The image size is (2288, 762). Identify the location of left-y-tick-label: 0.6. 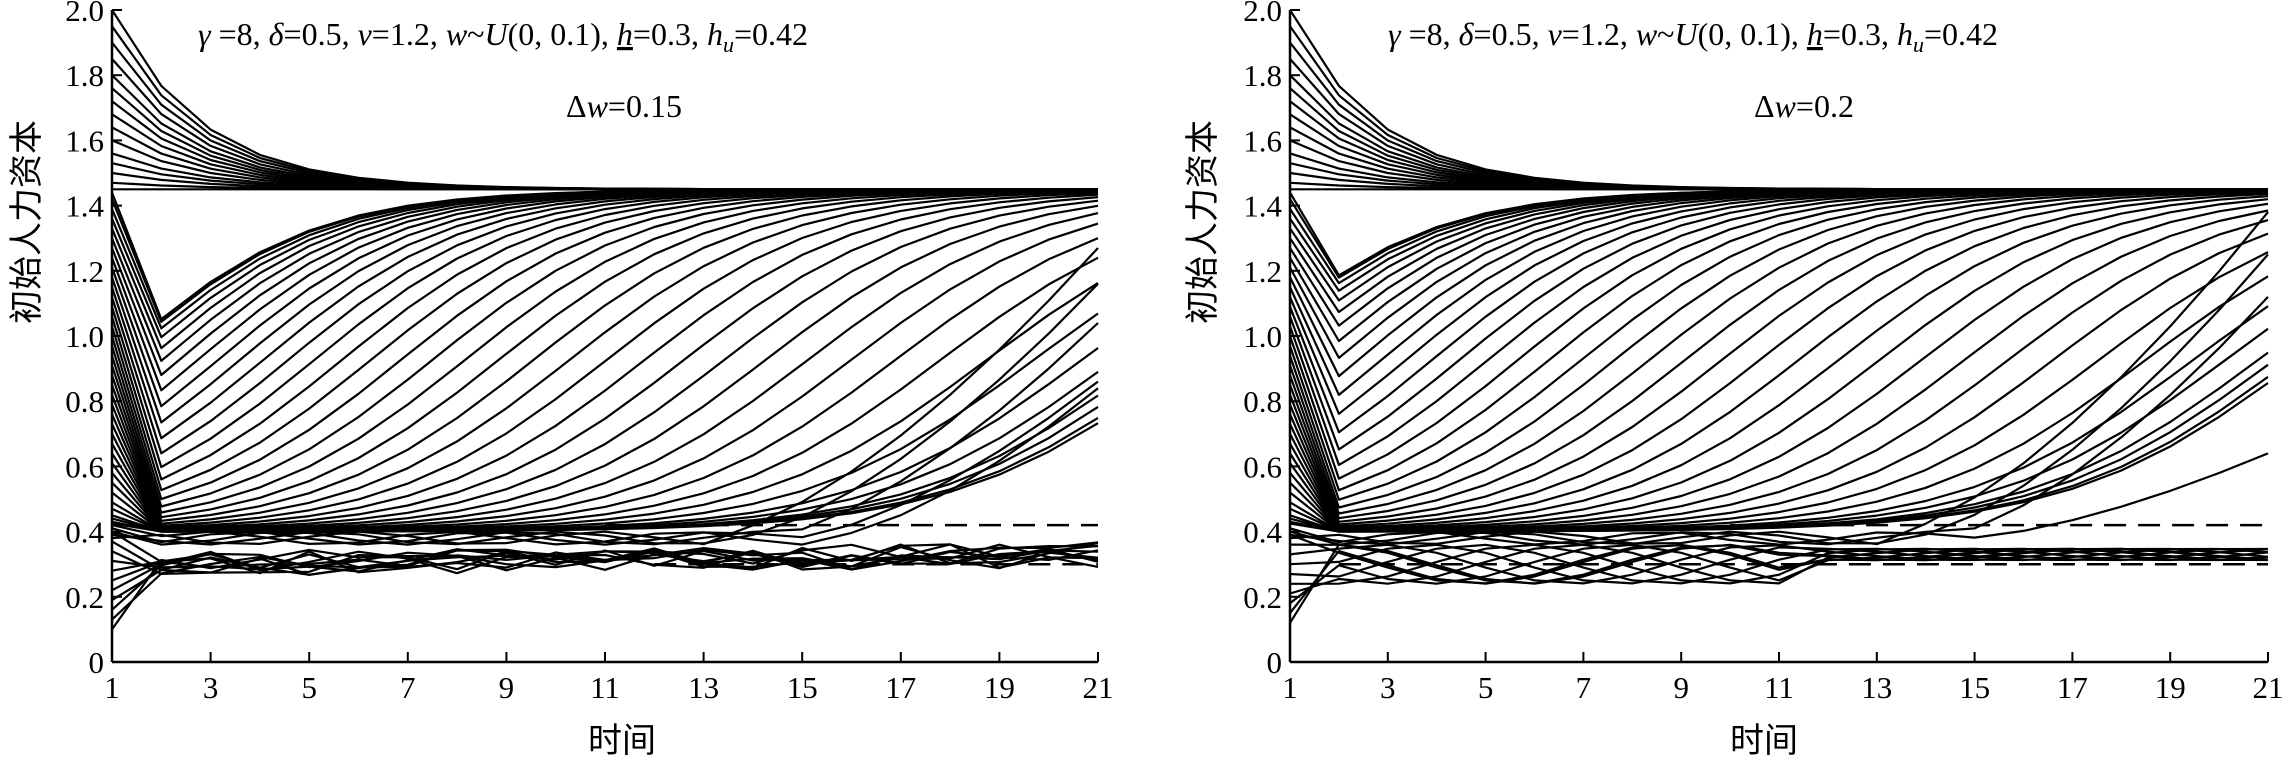
(84, 466).